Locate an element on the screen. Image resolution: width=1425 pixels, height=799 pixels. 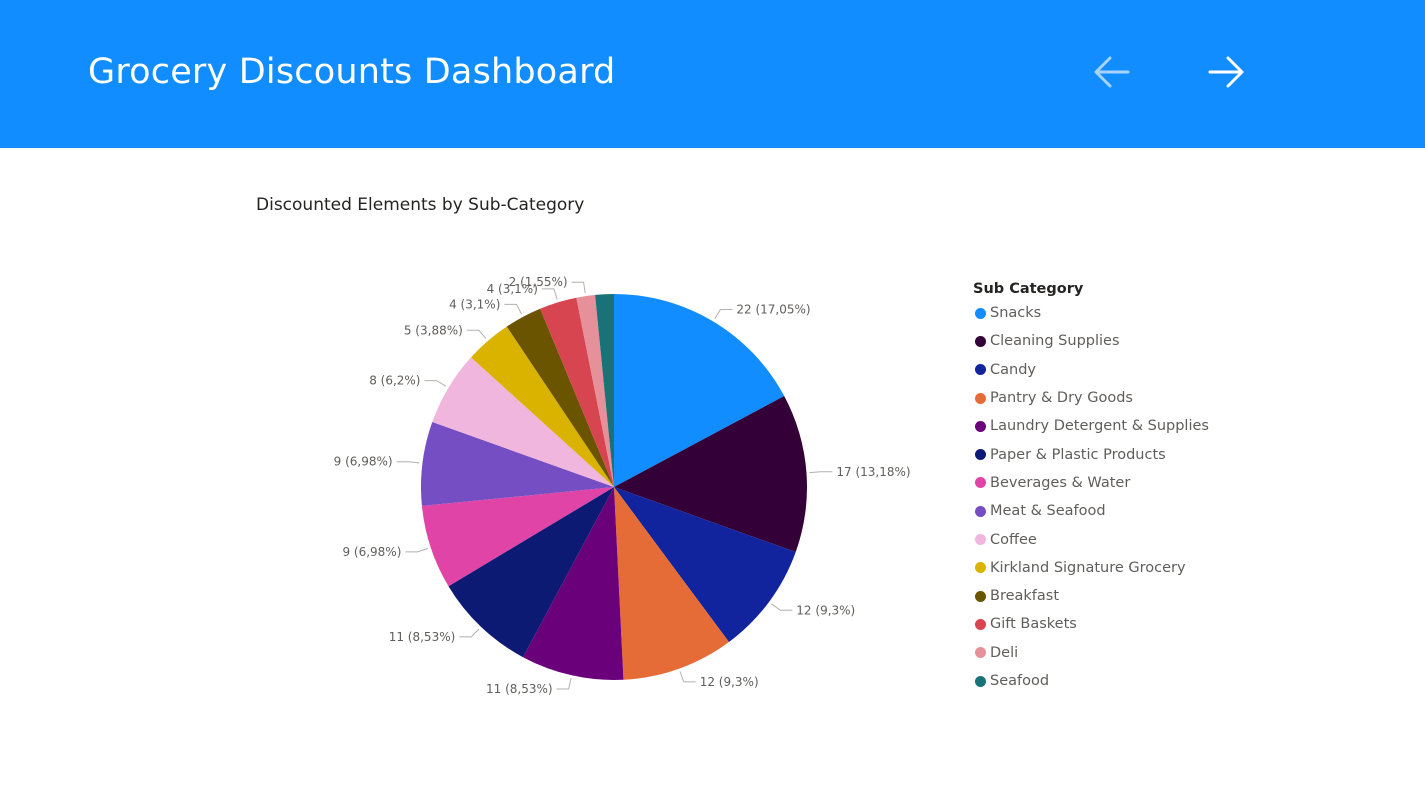
pie-slice-breakfast is located at coordinates (560, 397).